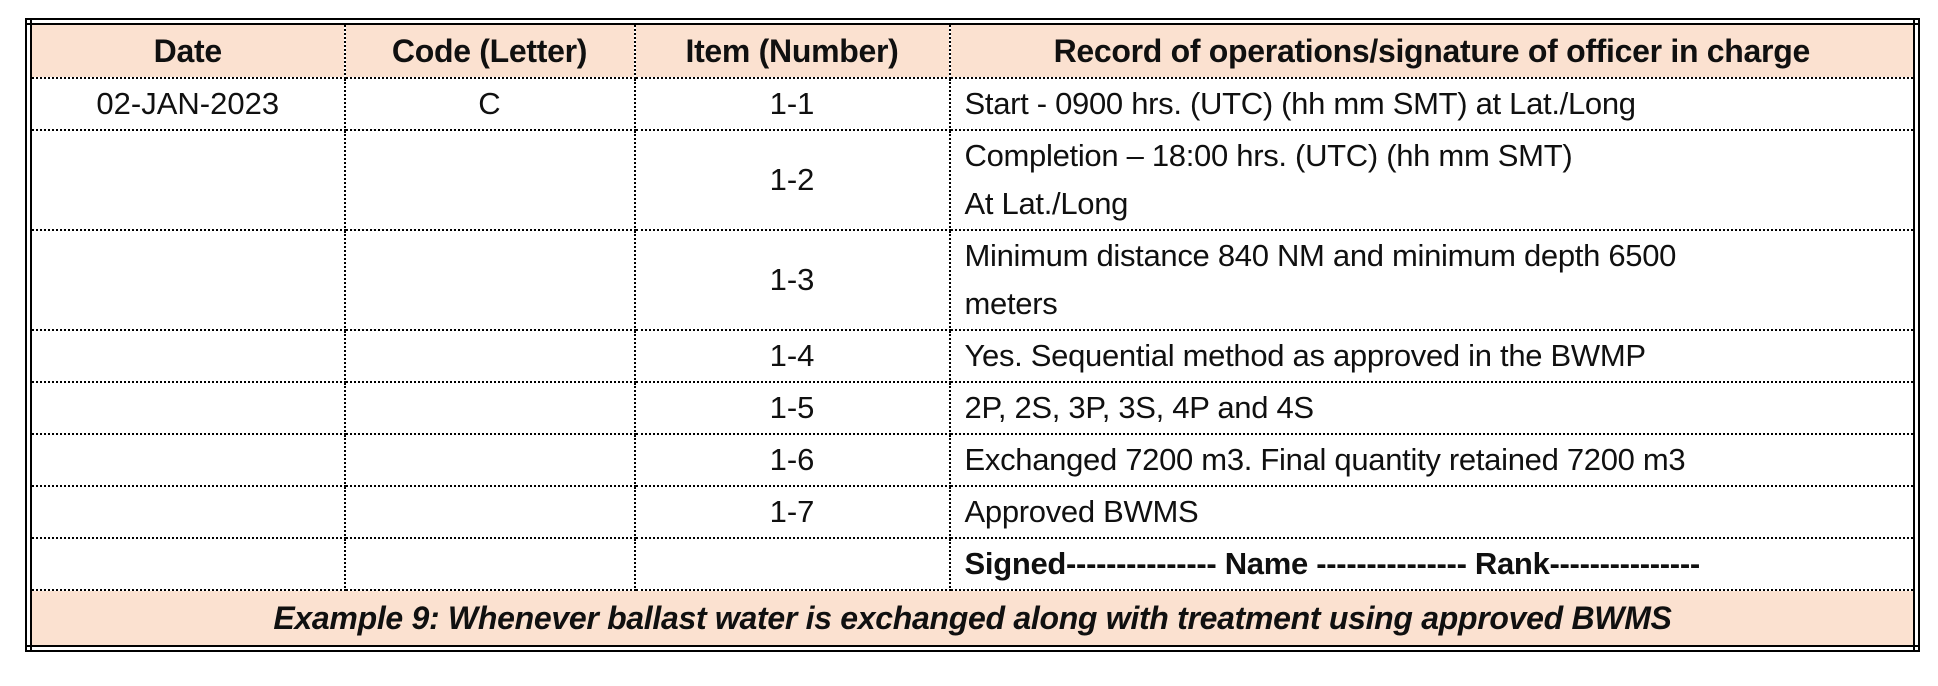  What do you see at coordinates (1433, 512) in the screenshot?
I see `record-cell: Approved BWMS` at bounding box center [1433, 512].